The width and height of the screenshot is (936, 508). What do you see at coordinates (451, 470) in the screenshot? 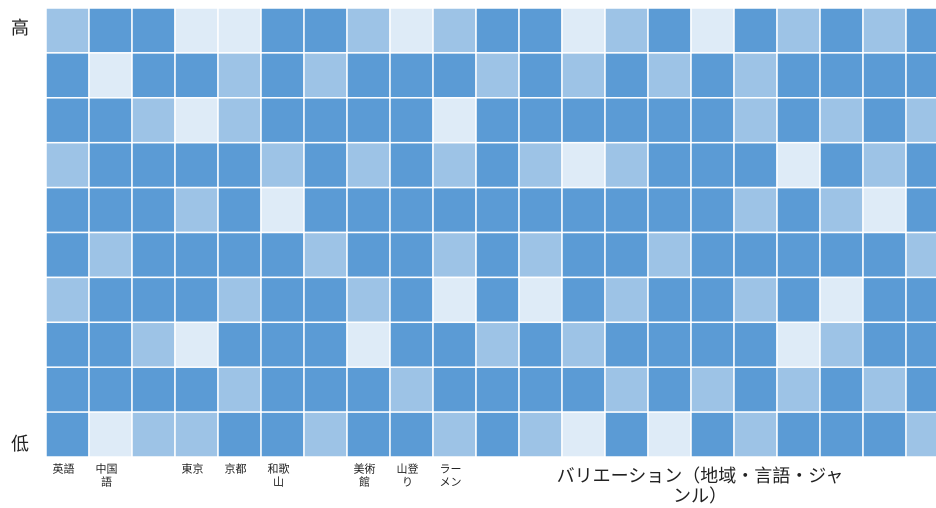
I see `column-label: ラー` at bounding box center [451, 470].